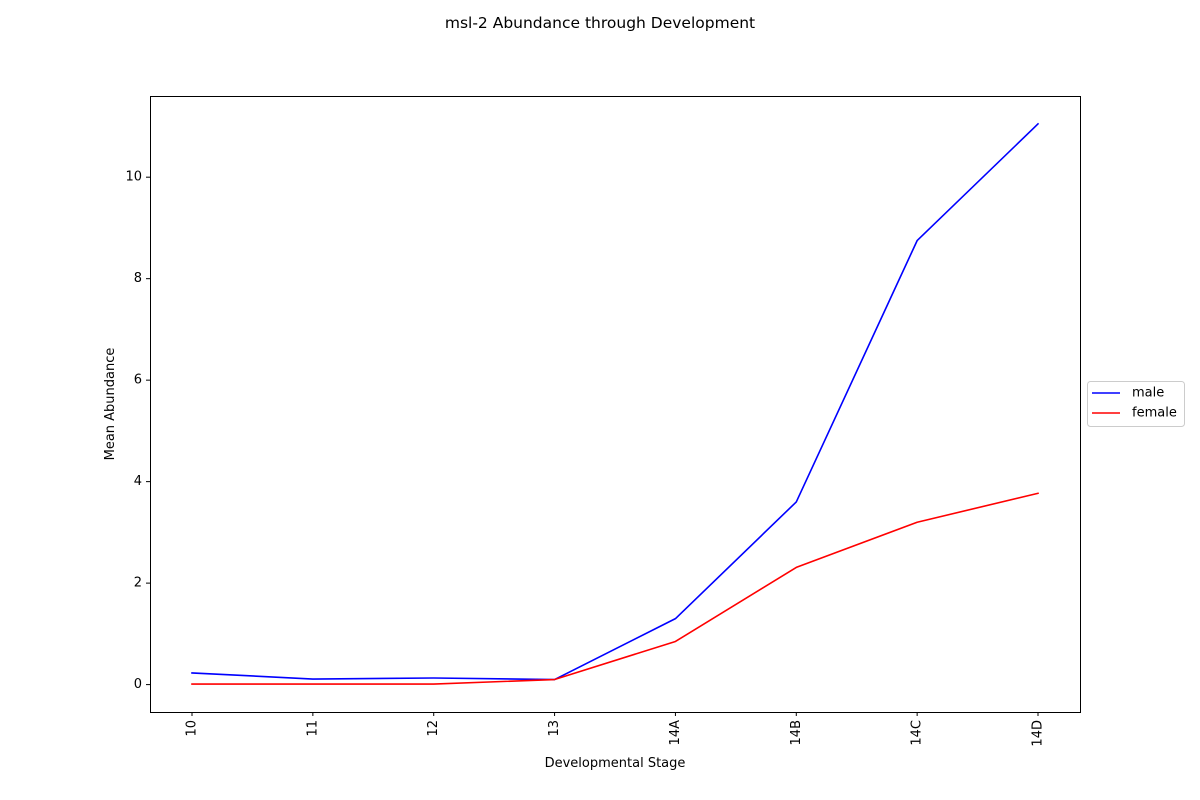 This screenshot has height=800, width=1200. What do you see at coordinates (138, 481) in the screenshot?
I see `y-tick-label: 4` at bounding box center [138, 481].